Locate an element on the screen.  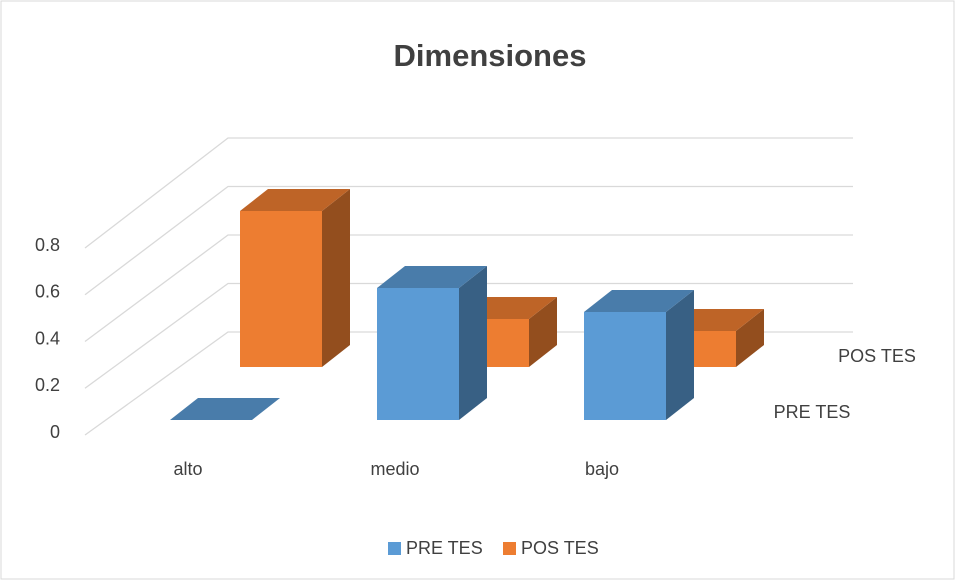
y-tick-label: 0.6 is located at coordinates (47, 292).